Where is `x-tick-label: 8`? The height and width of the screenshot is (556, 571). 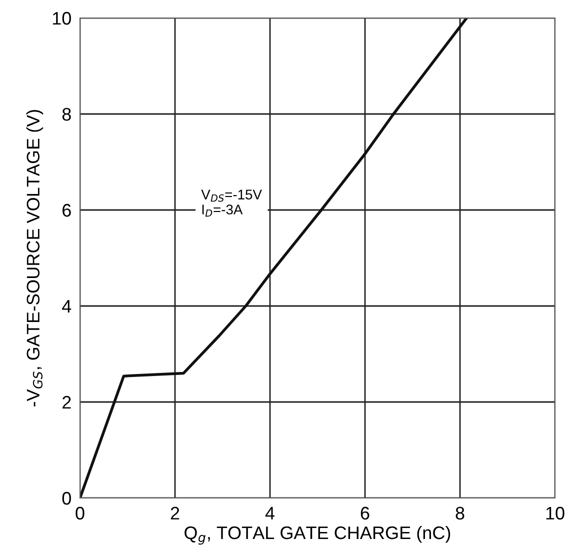 x-tick-label: 8 is located at coordinates (460, 513).